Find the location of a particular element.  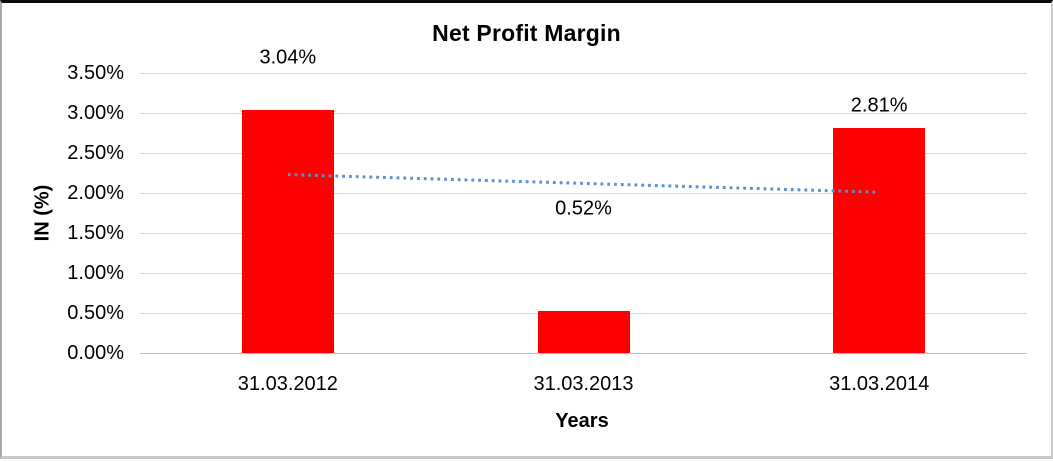

chart-title: Net Profit Margin is located at coordinates (526, 33).